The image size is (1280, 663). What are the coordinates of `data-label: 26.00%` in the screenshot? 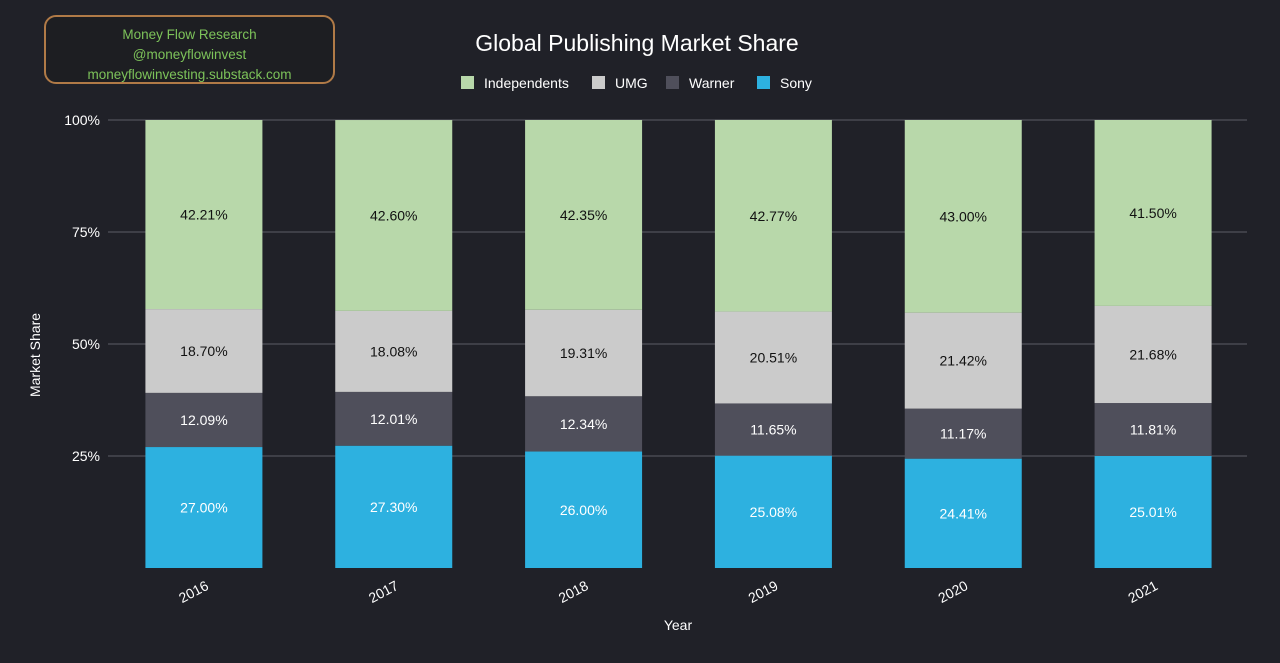 It's located at (583, 510).